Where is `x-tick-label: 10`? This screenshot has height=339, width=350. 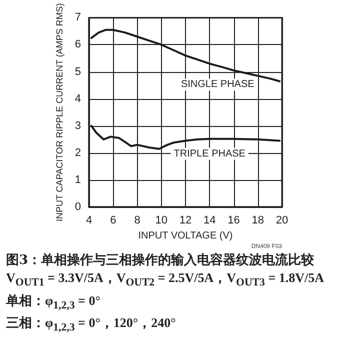 x-tick-label: 10 is located at coordinates (161, 220).